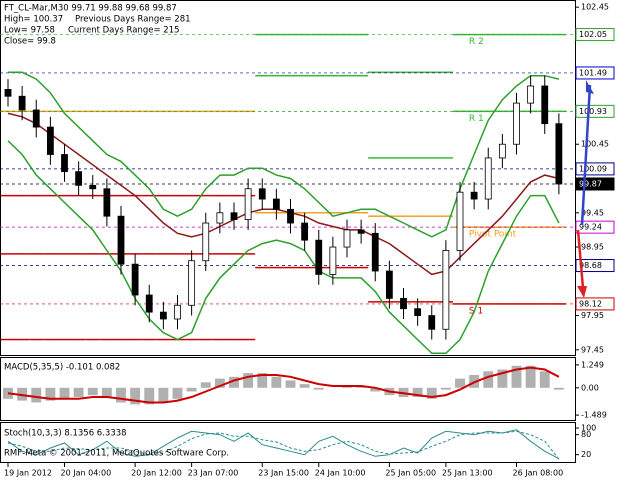 This screenshot has height=480, width=640. What do you see at coordinates (590, 183) in the screenshot?
I see `price-label: 99.87` at bounding box center [590, 183].